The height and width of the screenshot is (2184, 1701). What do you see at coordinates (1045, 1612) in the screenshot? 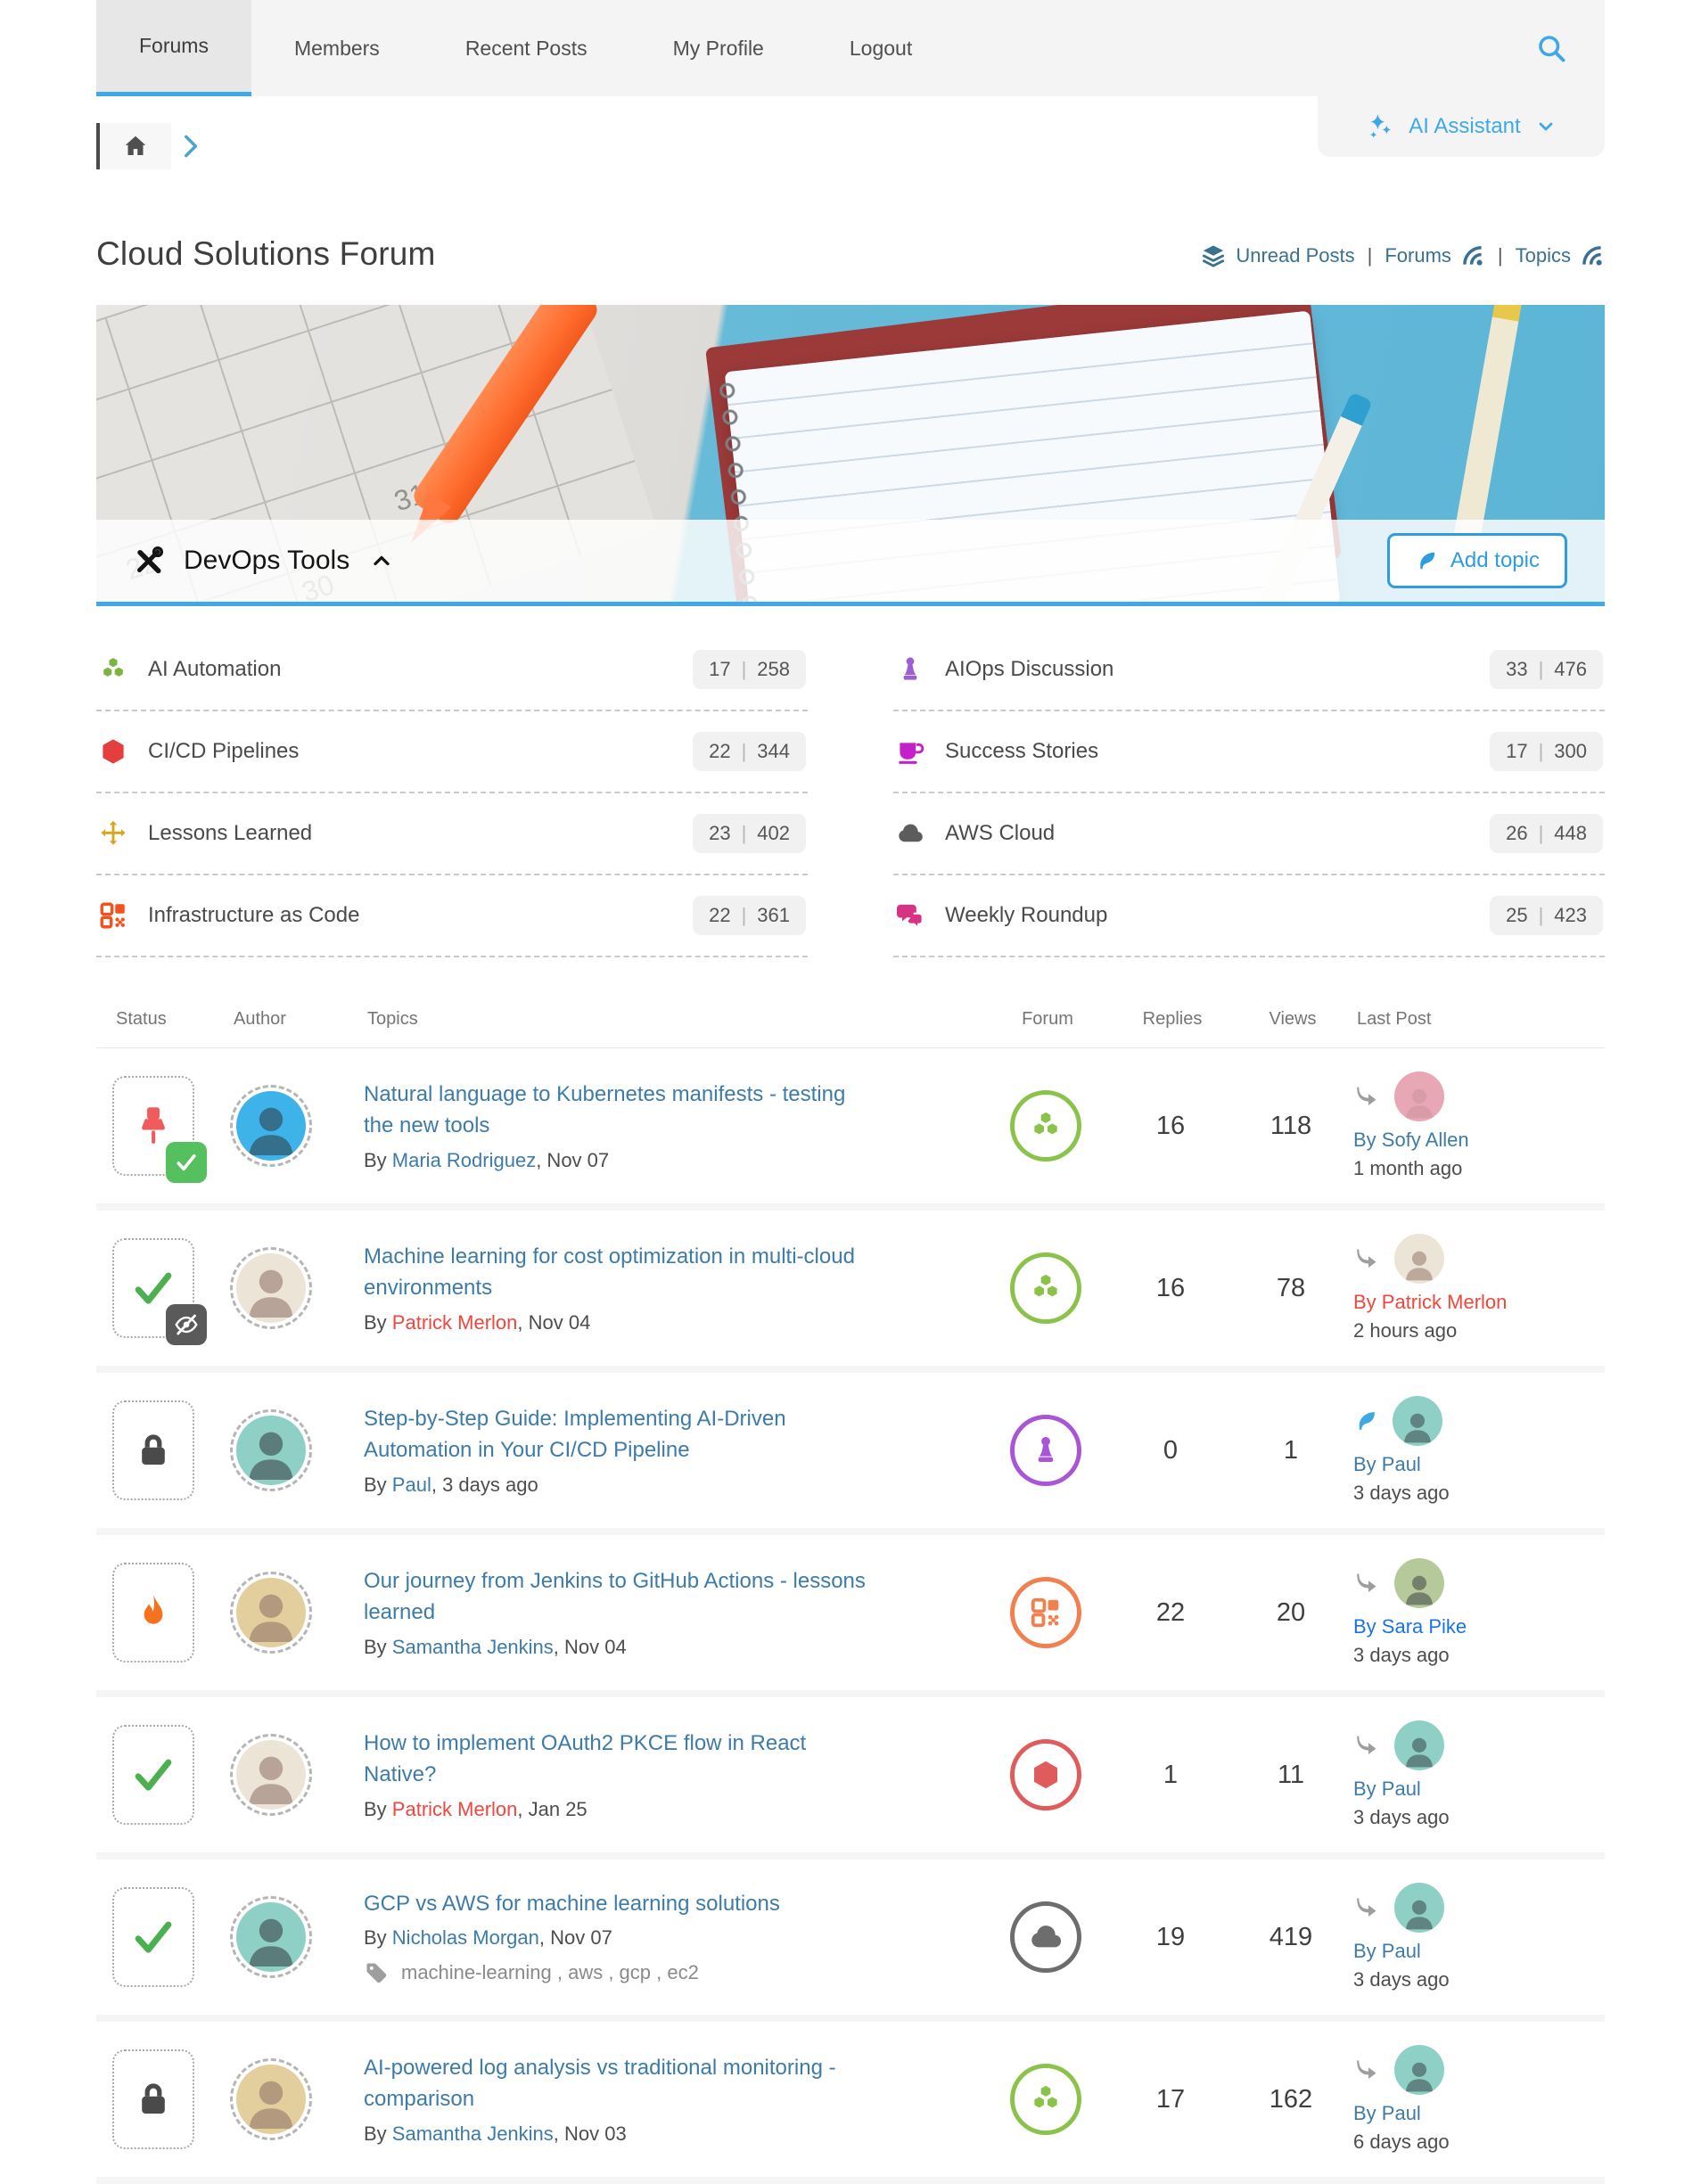
I see `forum-link-infrastructure-as-code` at bounding box center [1045, 1612].